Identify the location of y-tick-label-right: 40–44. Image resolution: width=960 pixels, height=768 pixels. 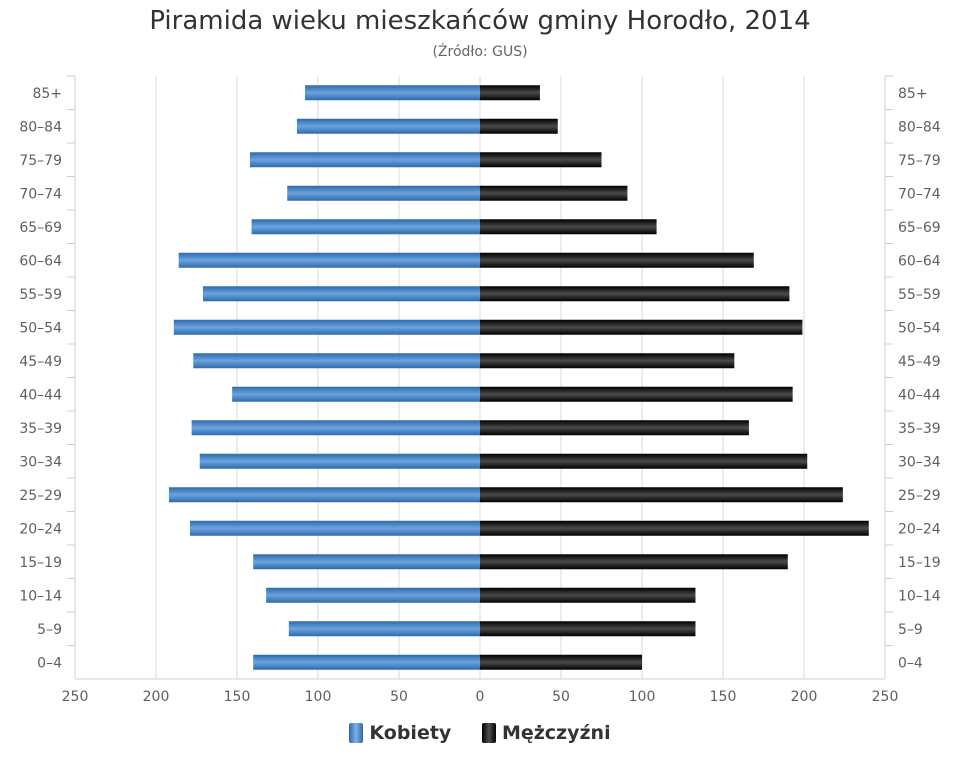
(919, 395).